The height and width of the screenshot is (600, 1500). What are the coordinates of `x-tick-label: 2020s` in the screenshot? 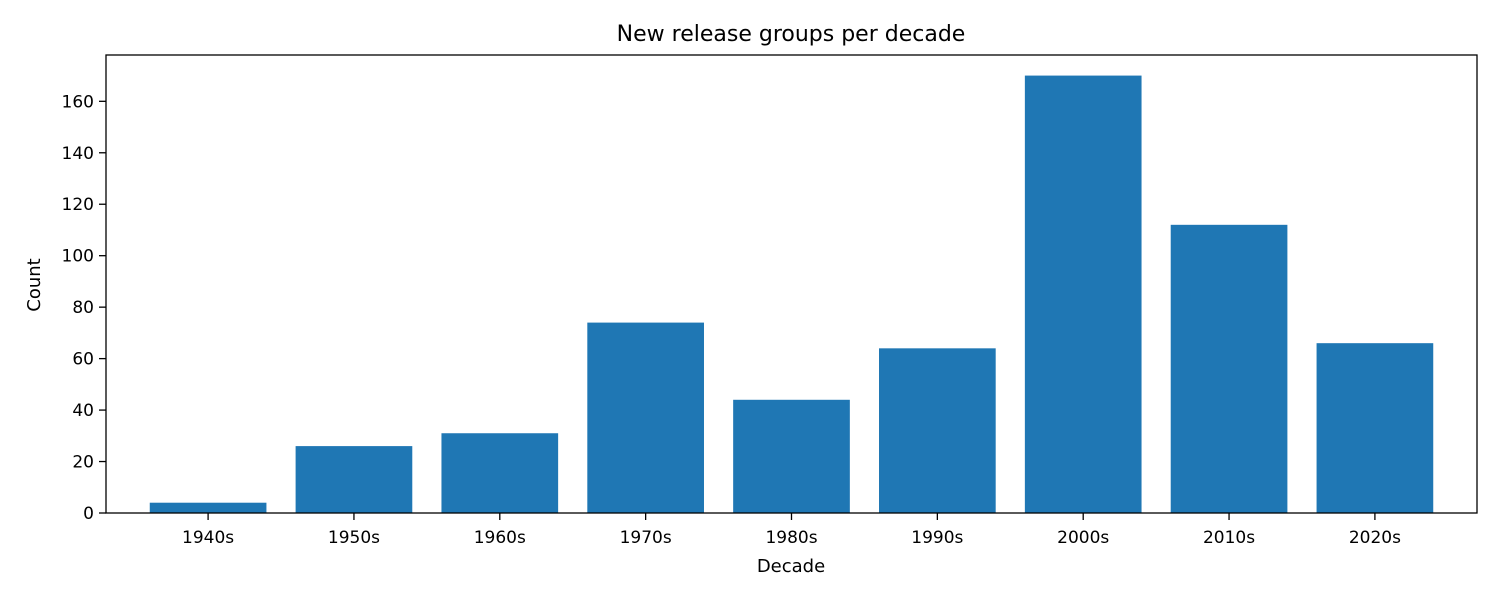 It's located at (1375, 538).